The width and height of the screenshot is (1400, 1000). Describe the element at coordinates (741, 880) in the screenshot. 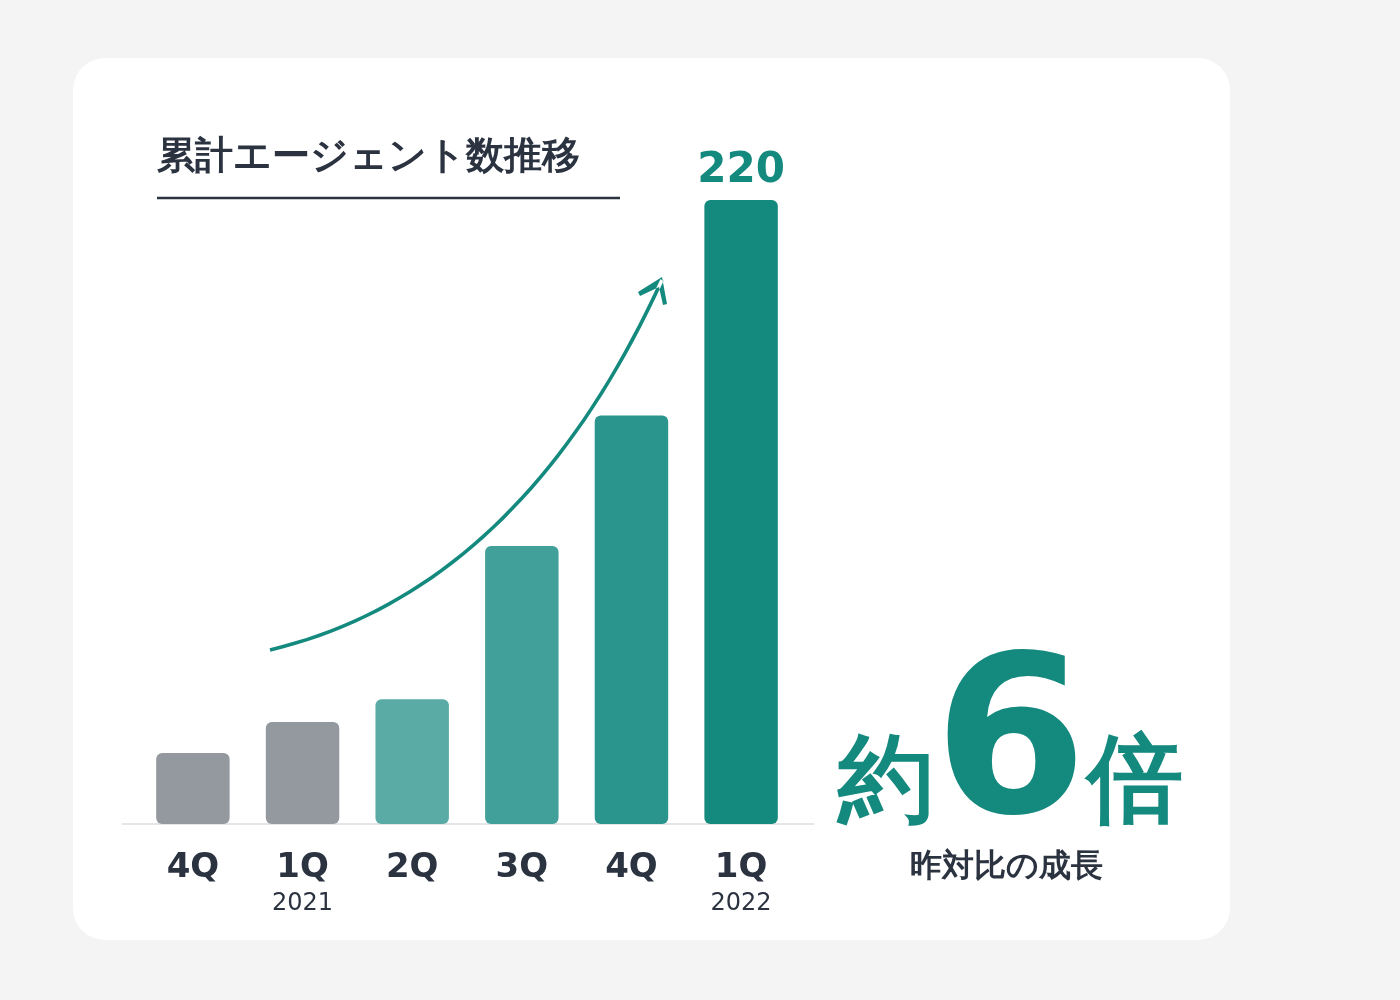

I see `x-tick-label: 1Q 2022` at that location.